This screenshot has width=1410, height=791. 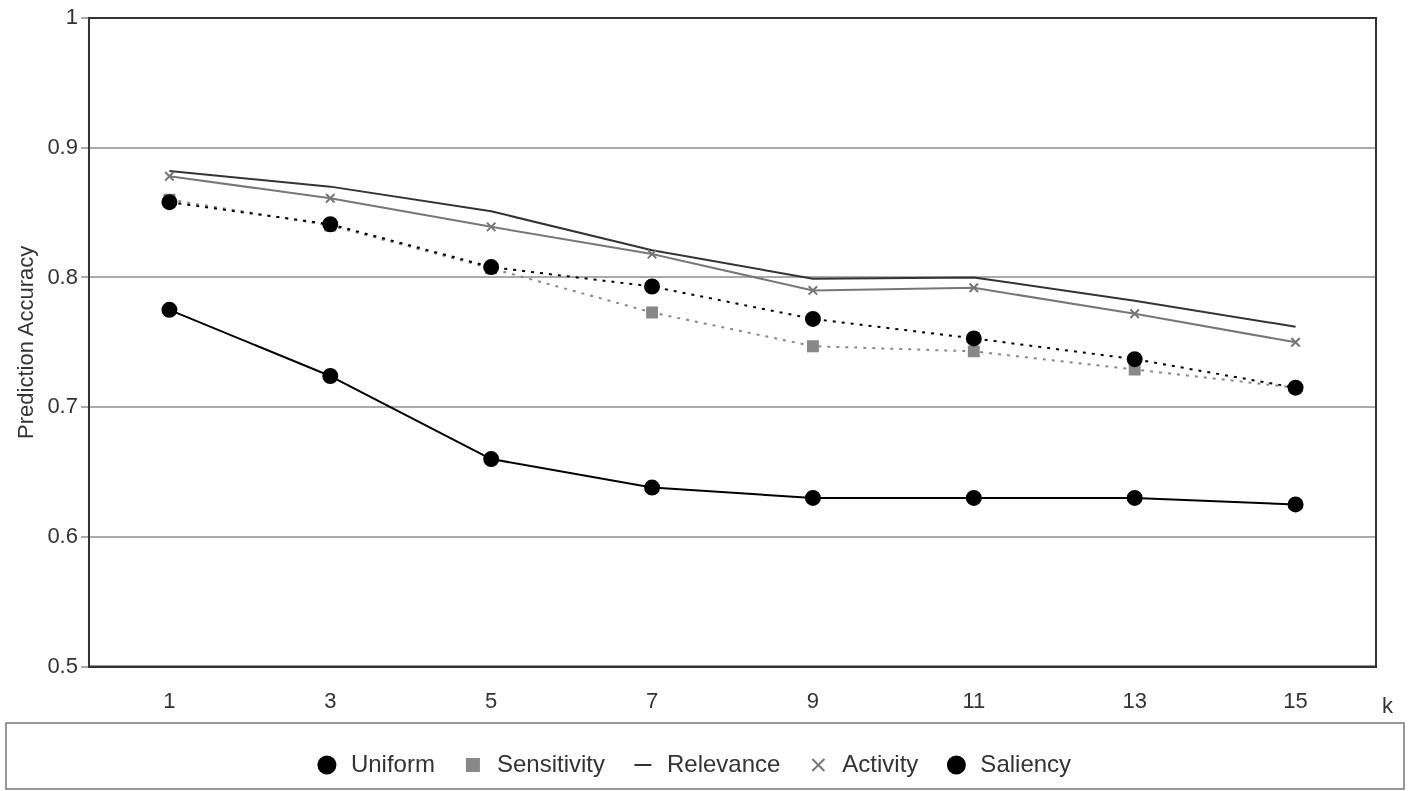 I want to click on legend-label: Relevance, so click(x=723, y=763).